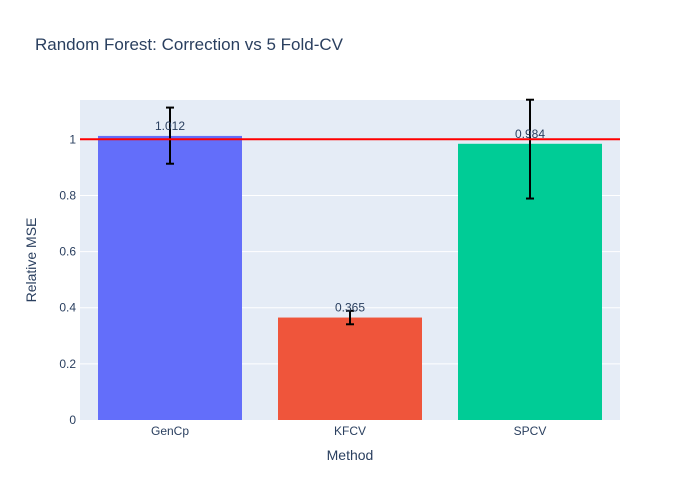 Image resolution: width=700 pixels, height=500 pixels. Describe the element at coordinates (67, 308) in the screenshot. I see `y-tick-label: 0.4` at that location.